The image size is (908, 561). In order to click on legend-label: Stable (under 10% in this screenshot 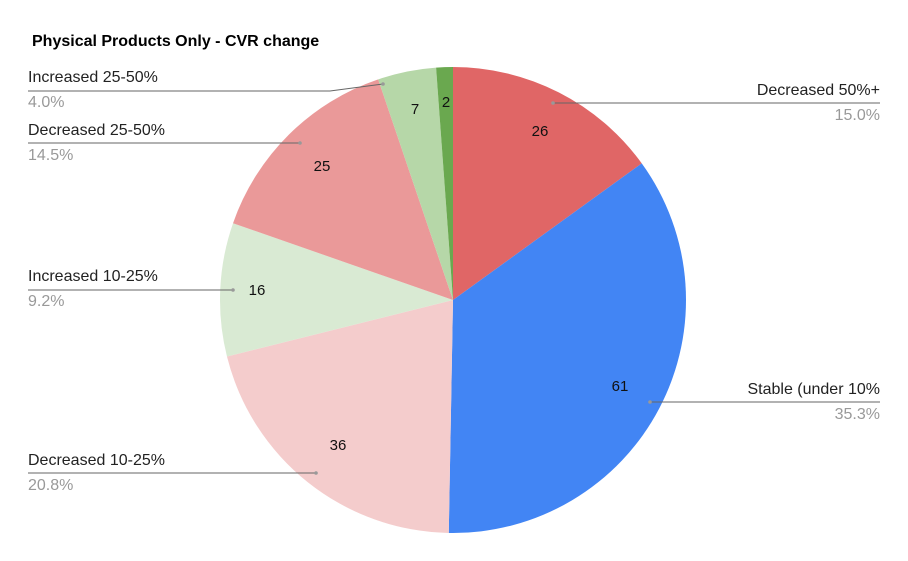, I will do `click(813, 389)`.